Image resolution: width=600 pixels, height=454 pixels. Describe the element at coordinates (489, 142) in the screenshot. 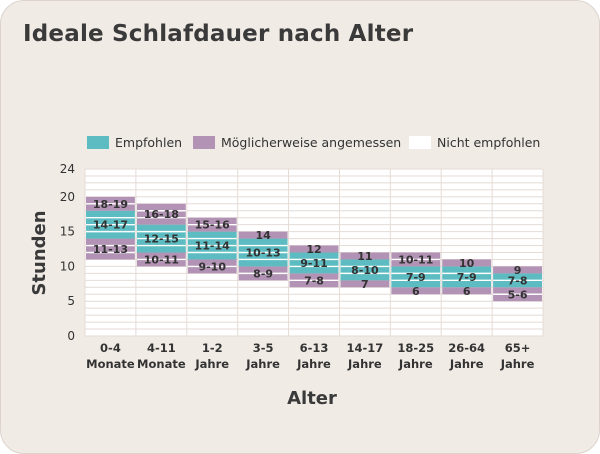

I see `legend-label-not-recommended: Nicht empfohlen` at that location.